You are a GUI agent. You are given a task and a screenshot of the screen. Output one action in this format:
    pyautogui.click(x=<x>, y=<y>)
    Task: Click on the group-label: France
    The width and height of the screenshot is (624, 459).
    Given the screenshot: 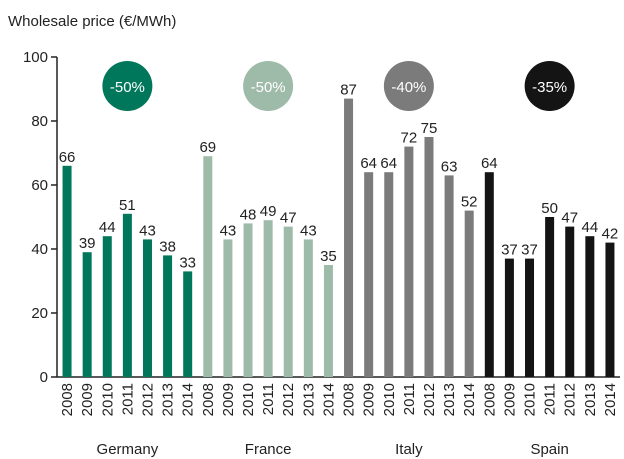 What is the action you would take?
    pyautogui.click(x=268, y=449)
    